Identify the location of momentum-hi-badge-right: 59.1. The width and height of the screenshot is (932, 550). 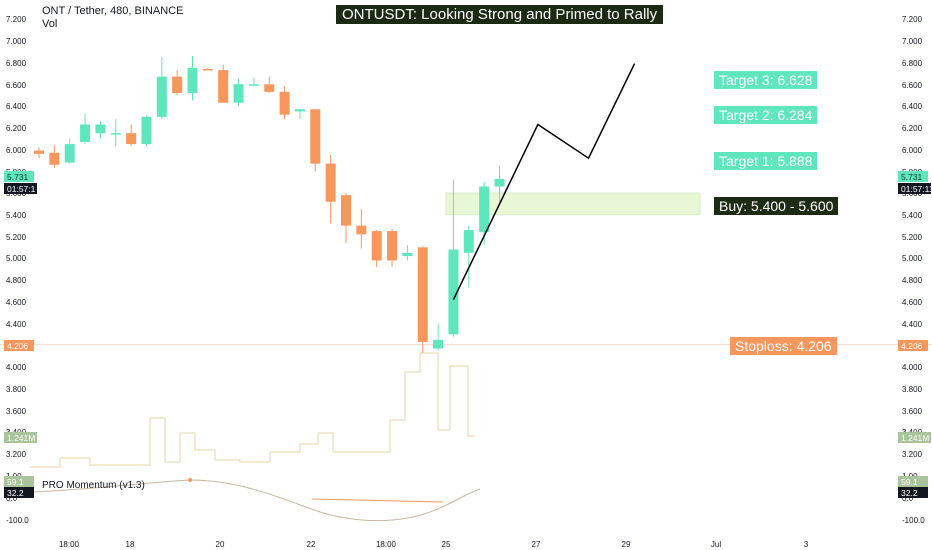
(909, 482).